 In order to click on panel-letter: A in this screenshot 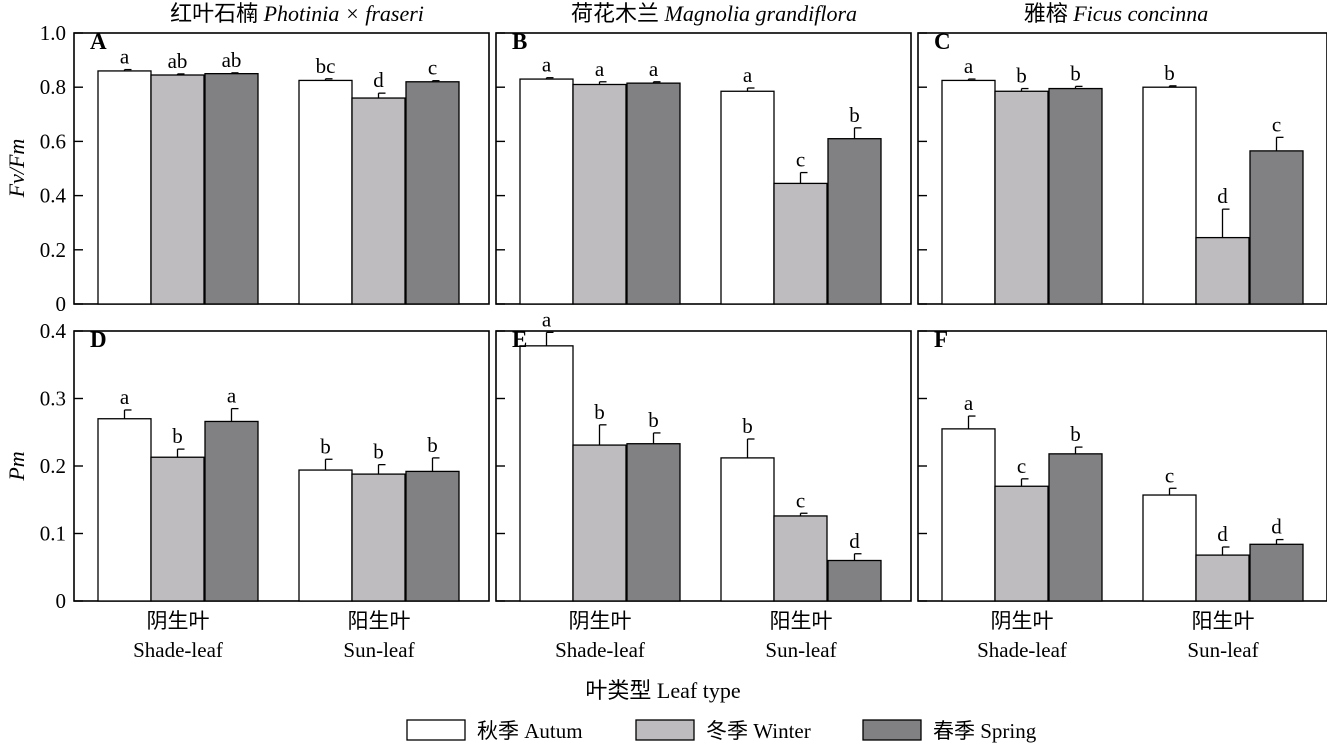, I will do `click(98, 41)`.